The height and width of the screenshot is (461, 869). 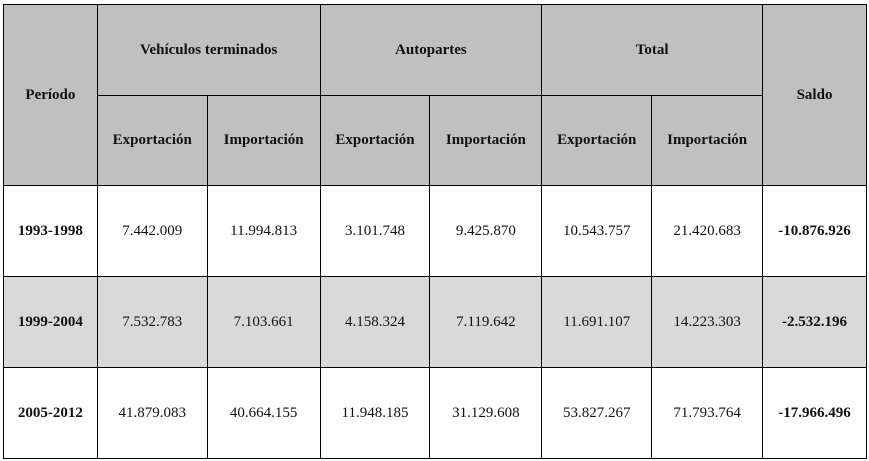 What do you see at coordinates (814, 95) in the screenshot?
I see `header-saldo: Saldo` at bounding box center [814, 95].